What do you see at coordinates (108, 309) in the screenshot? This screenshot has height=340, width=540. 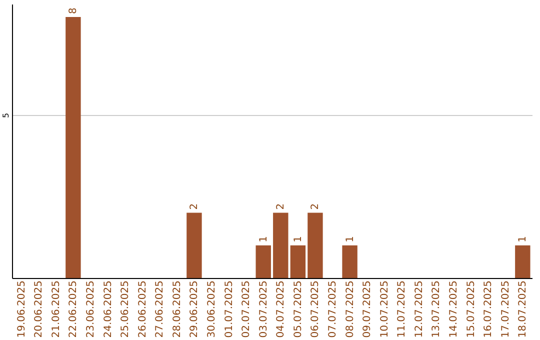 I see `x-tick-label: 24.06.2025` at bounding box center [108, 309].